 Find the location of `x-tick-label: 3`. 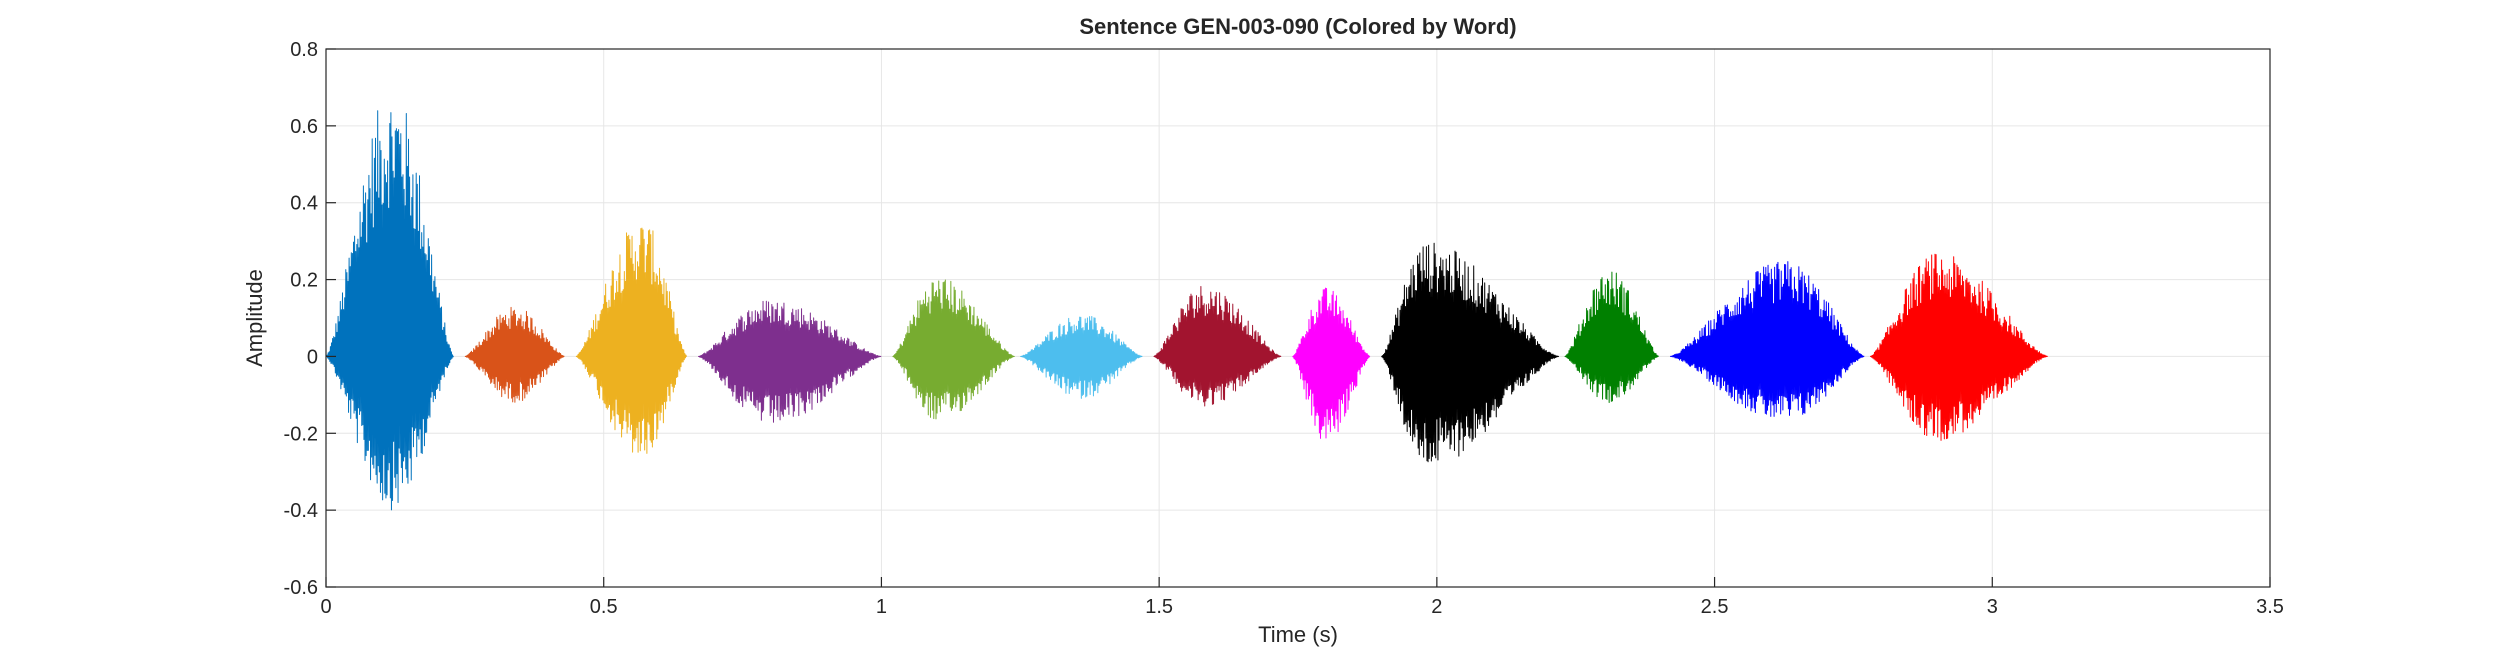

x-tick-label: 3 is located at coordinates (1992, 607).